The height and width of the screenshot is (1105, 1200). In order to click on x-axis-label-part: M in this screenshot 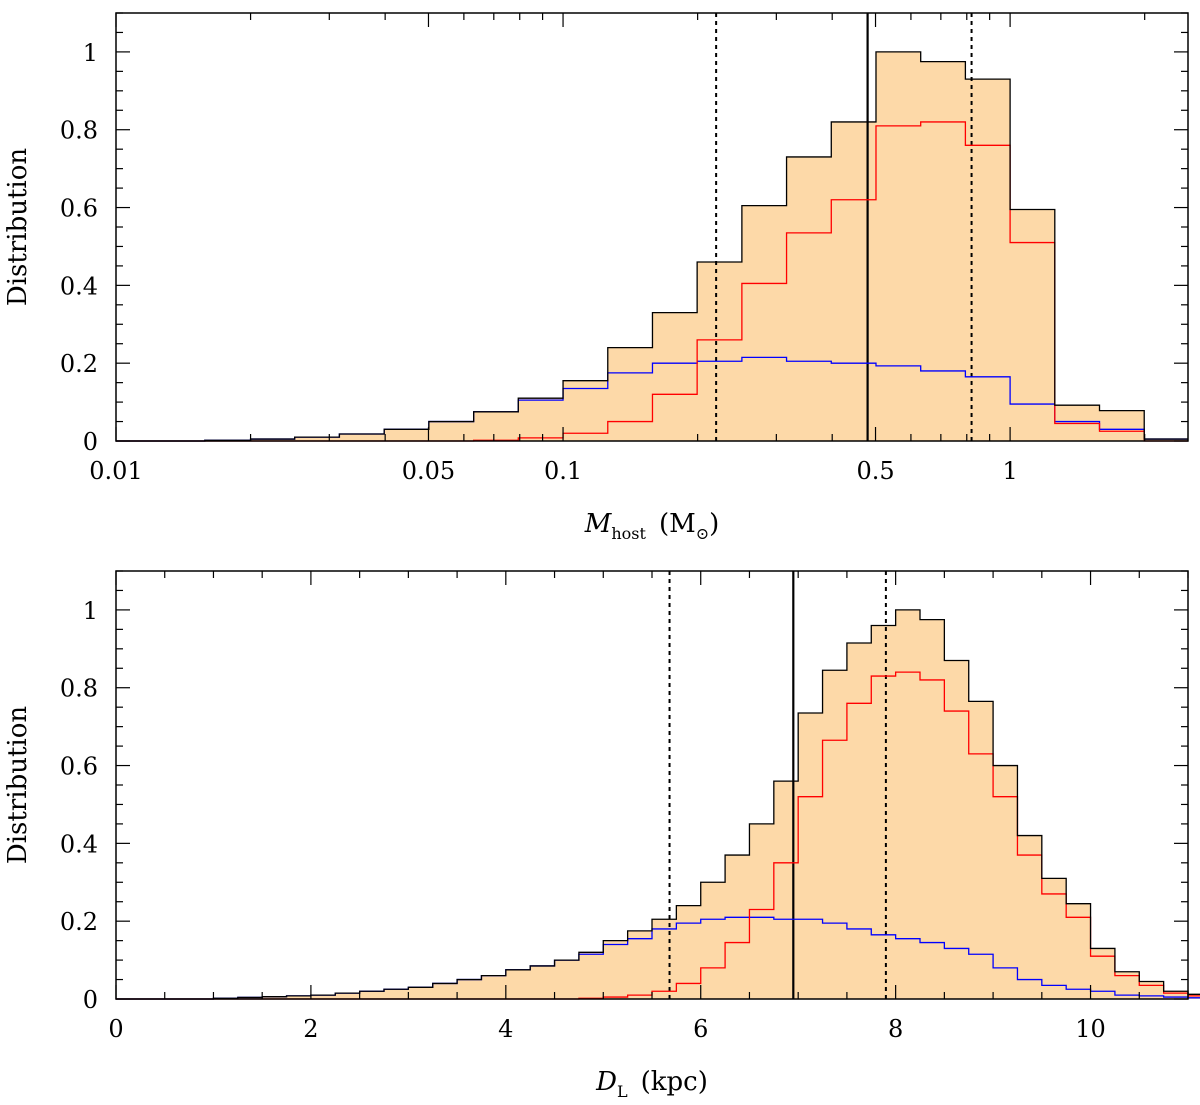, I will do `click(598, 524)`.